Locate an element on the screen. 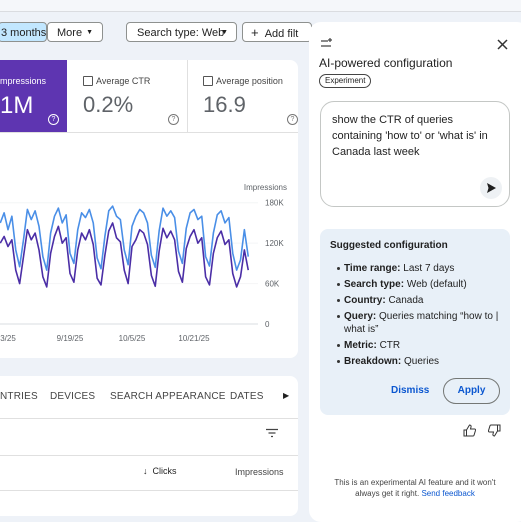  panel-title: AI-powered configuration is located at coordinates (386, 63).